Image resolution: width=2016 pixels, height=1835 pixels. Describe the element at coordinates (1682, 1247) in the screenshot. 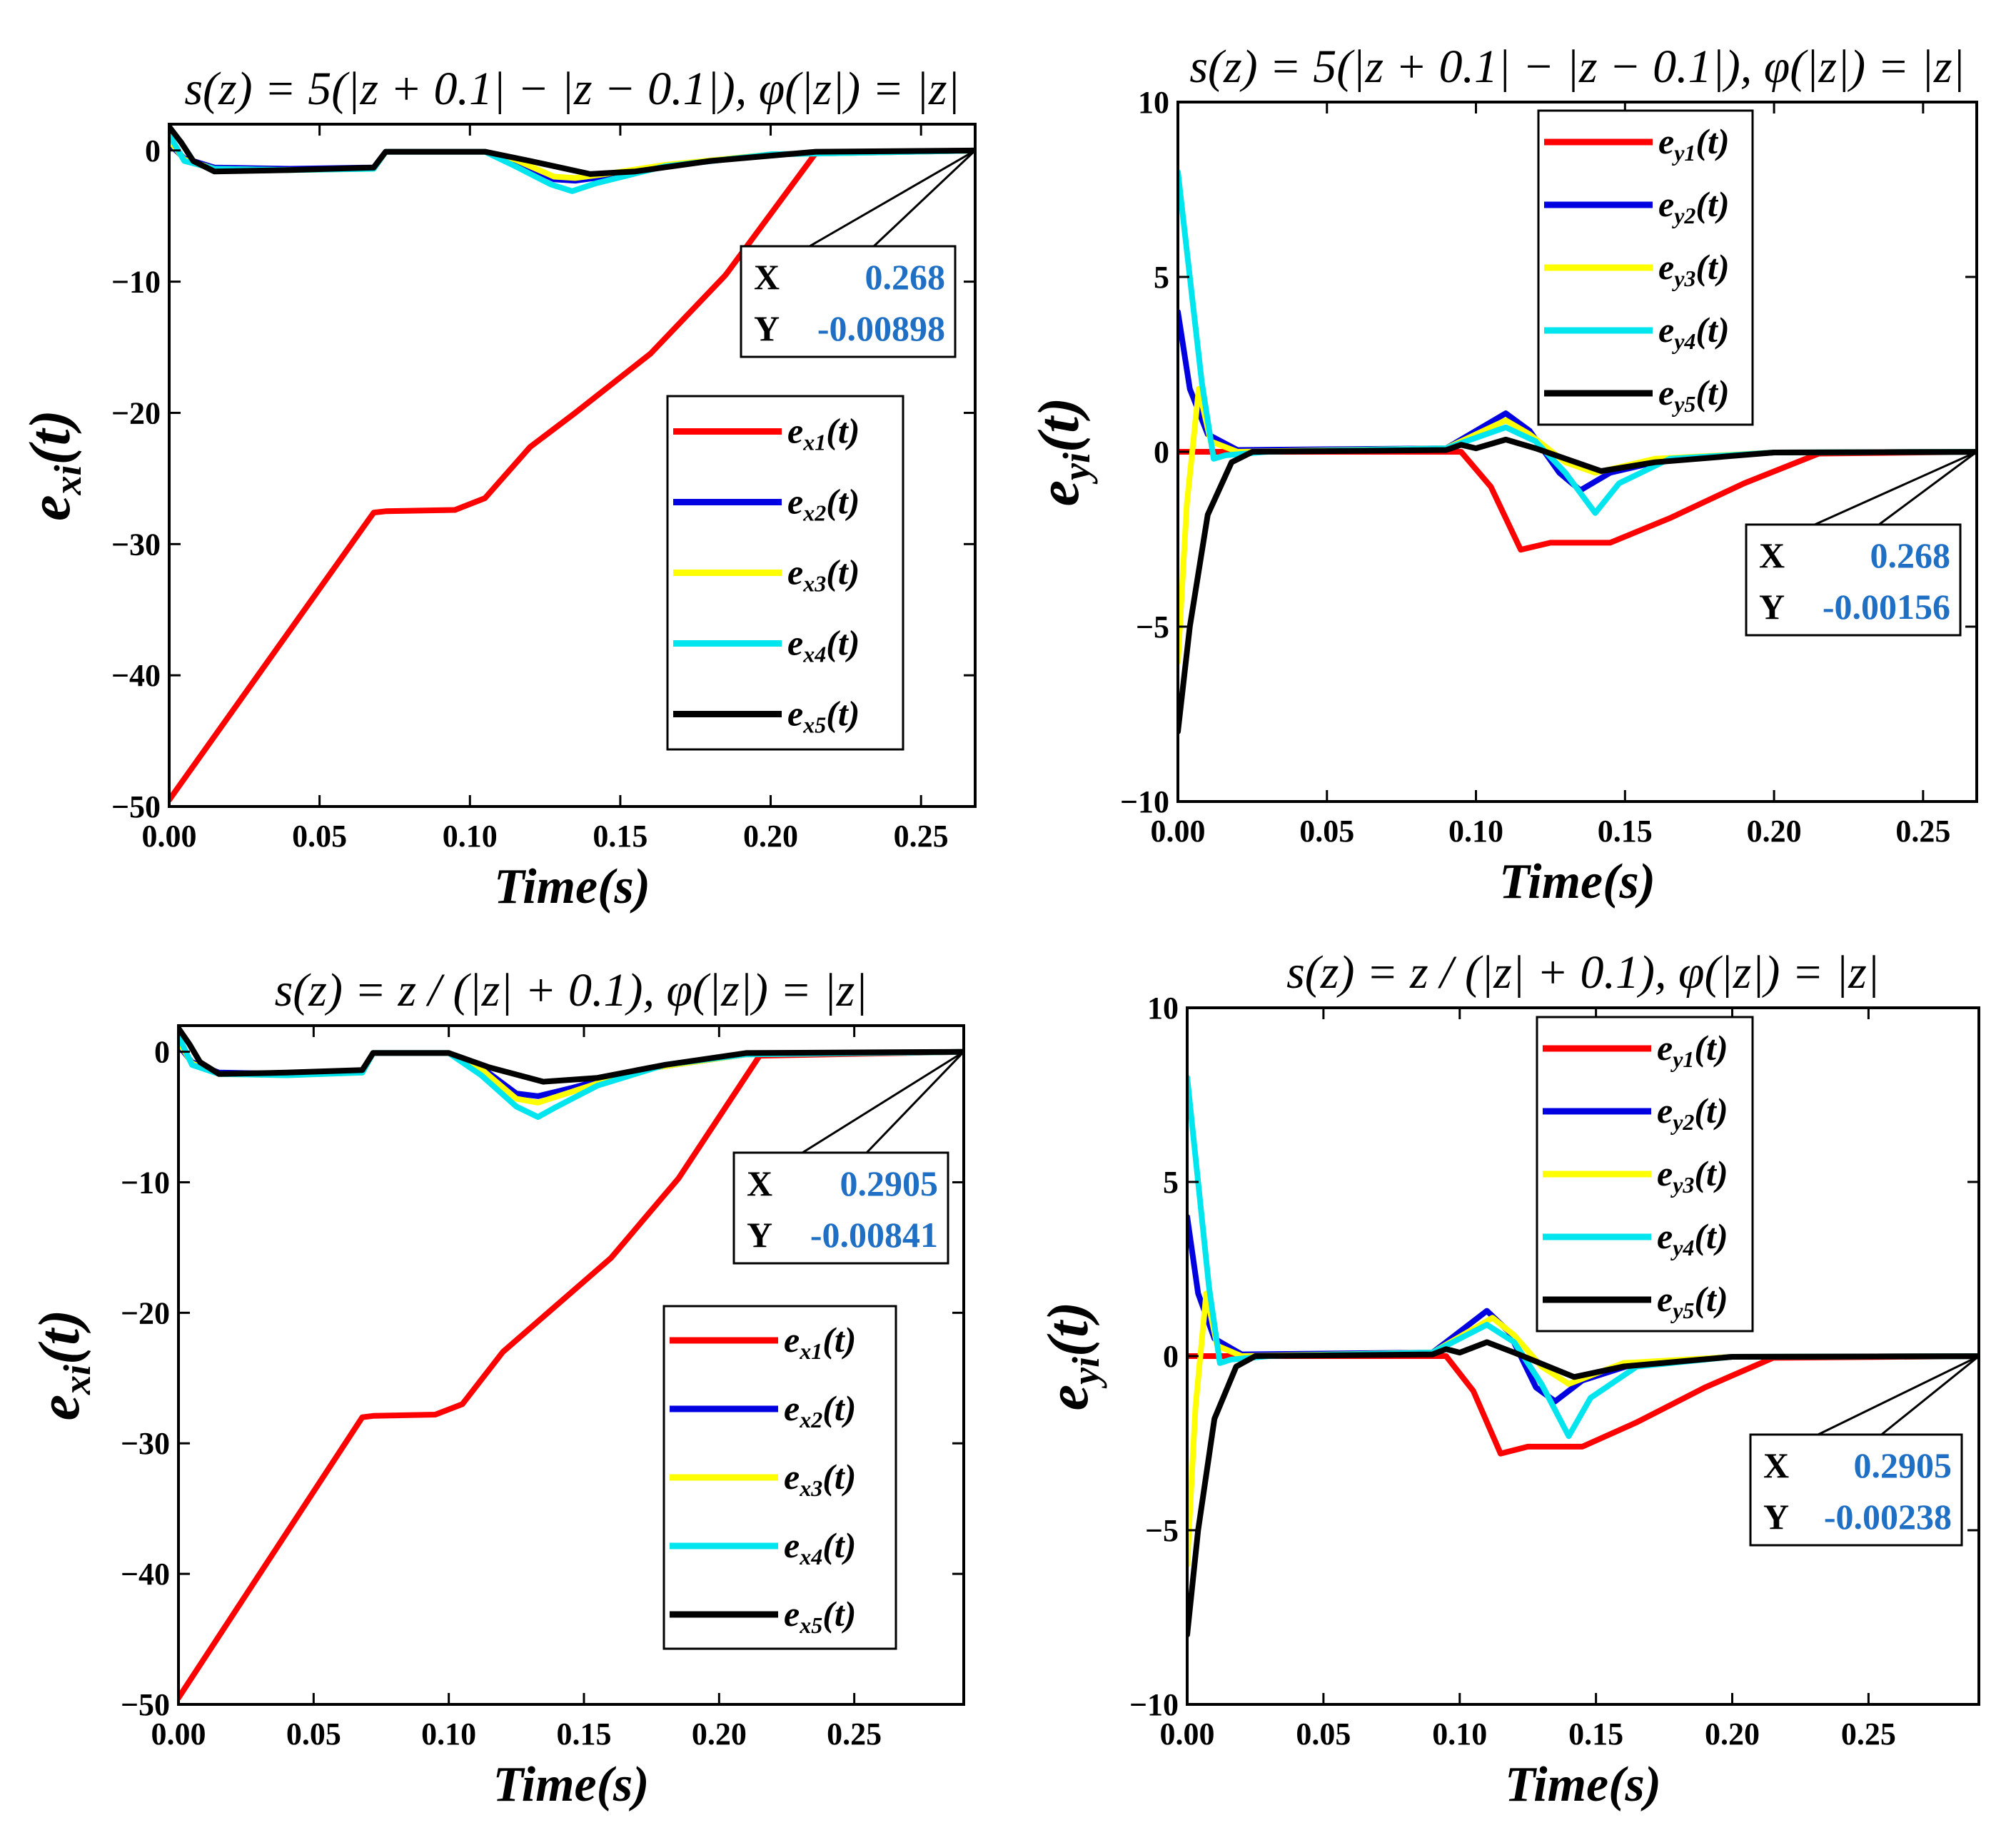

I see `legend-label-sub: y4` at that location.